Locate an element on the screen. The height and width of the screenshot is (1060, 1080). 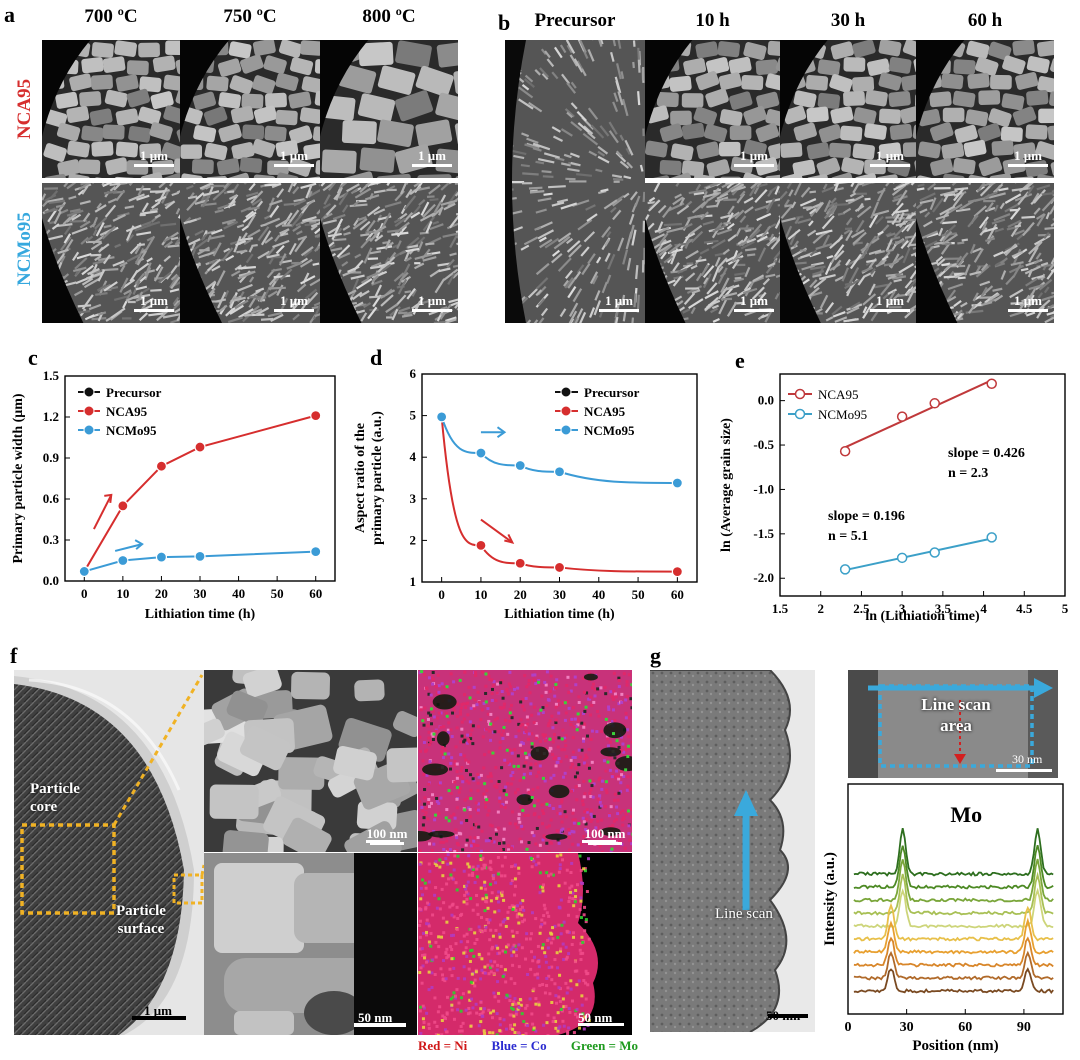
legend-label-Precursor: Precursor is located at coordinates (134, 392).